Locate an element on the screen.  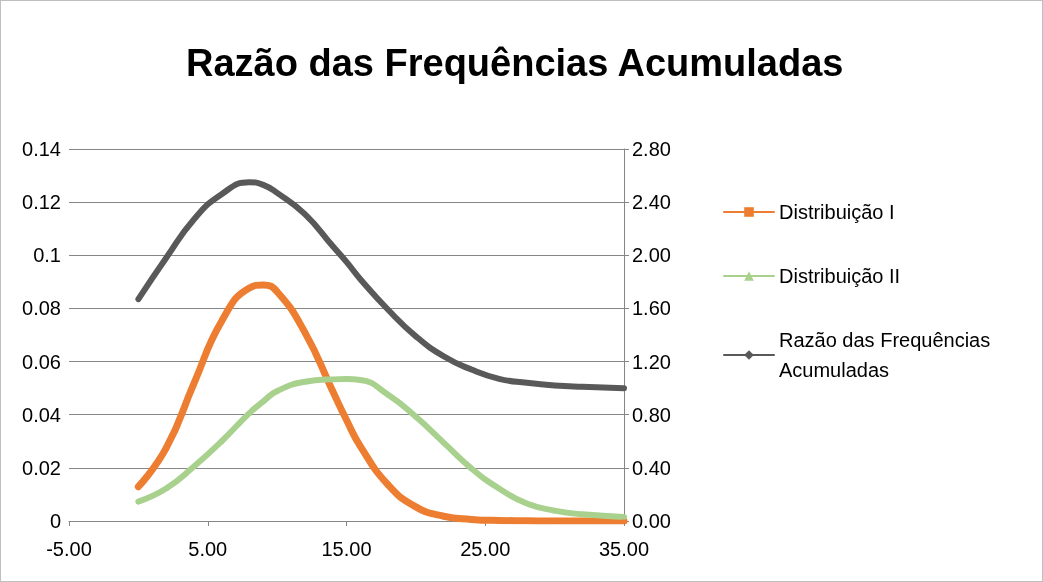
y2-tick-label: 2.80 is located at coordinates (651, 149).